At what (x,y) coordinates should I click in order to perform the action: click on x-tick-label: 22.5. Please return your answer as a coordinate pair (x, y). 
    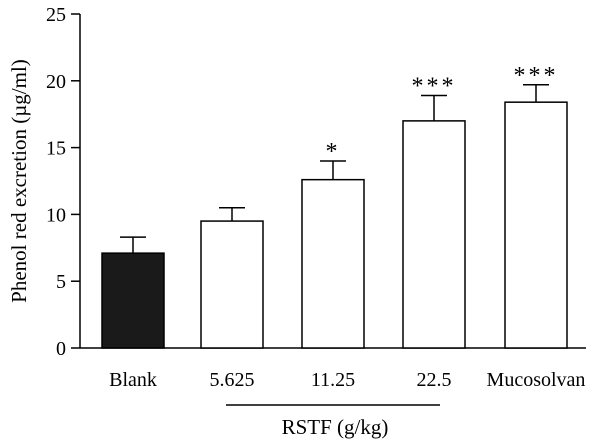
    Looking at the image, I should click on (434, 380).